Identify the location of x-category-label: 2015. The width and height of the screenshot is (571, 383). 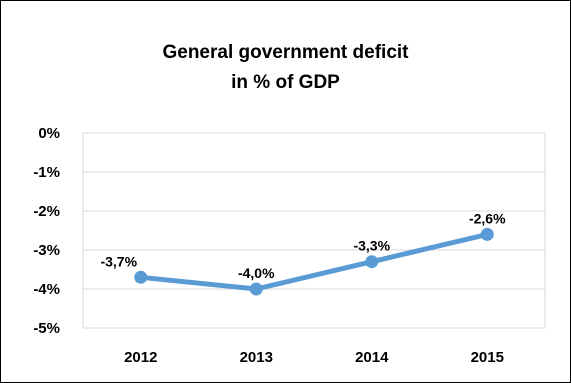
(487, 357).